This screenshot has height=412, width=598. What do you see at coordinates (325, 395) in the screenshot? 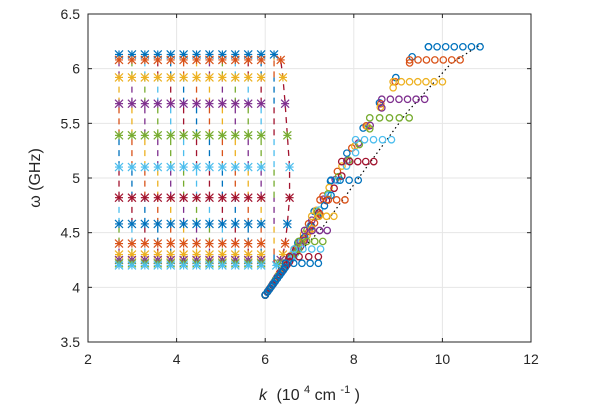
I see `x-axis-unit-base: cm` at bounding box center [325, 395].